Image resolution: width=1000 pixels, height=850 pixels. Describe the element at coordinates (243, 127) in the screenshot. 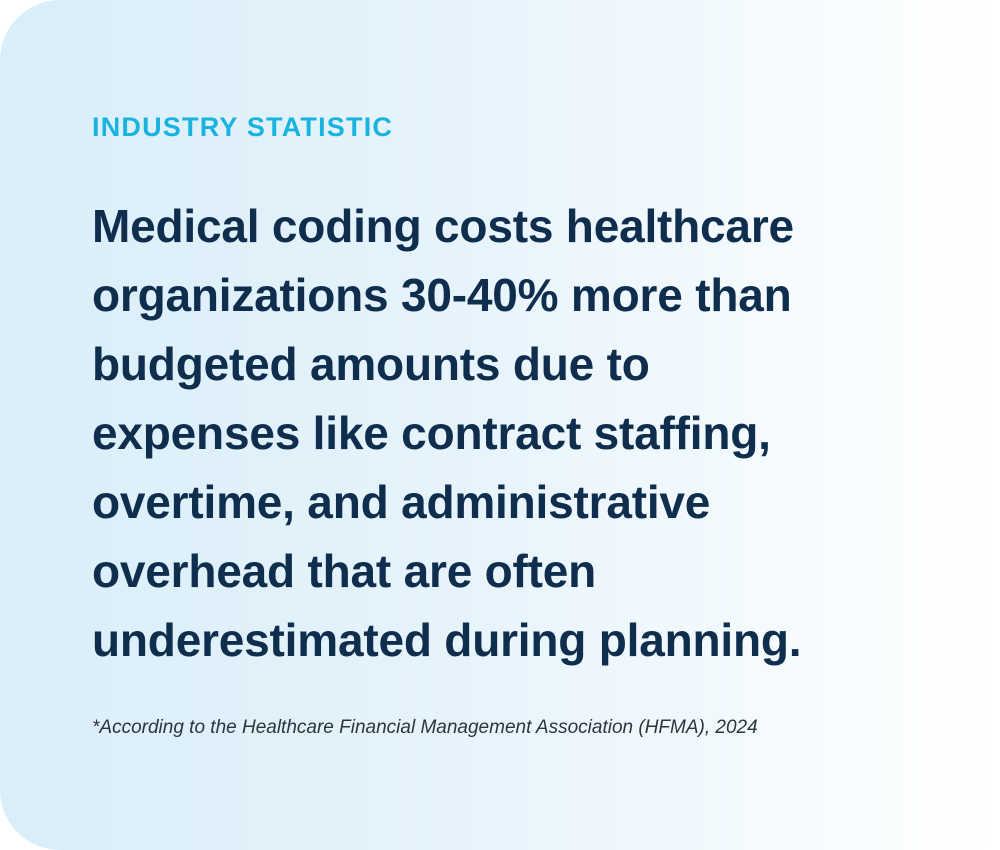

I see `eyebrow-label: INDUSTRY STATISTIC` at that location.